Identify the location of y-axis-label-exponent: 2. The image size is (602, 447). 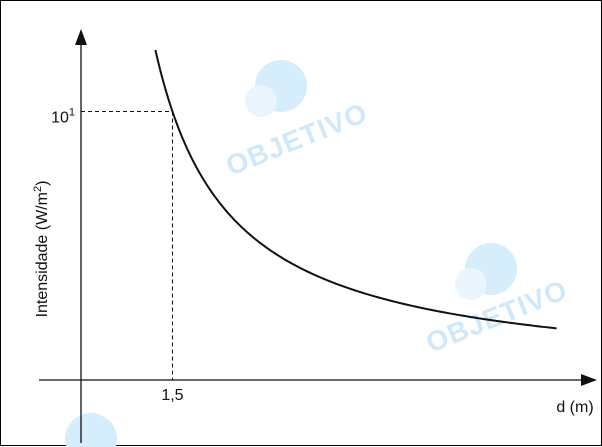
(38, 189).